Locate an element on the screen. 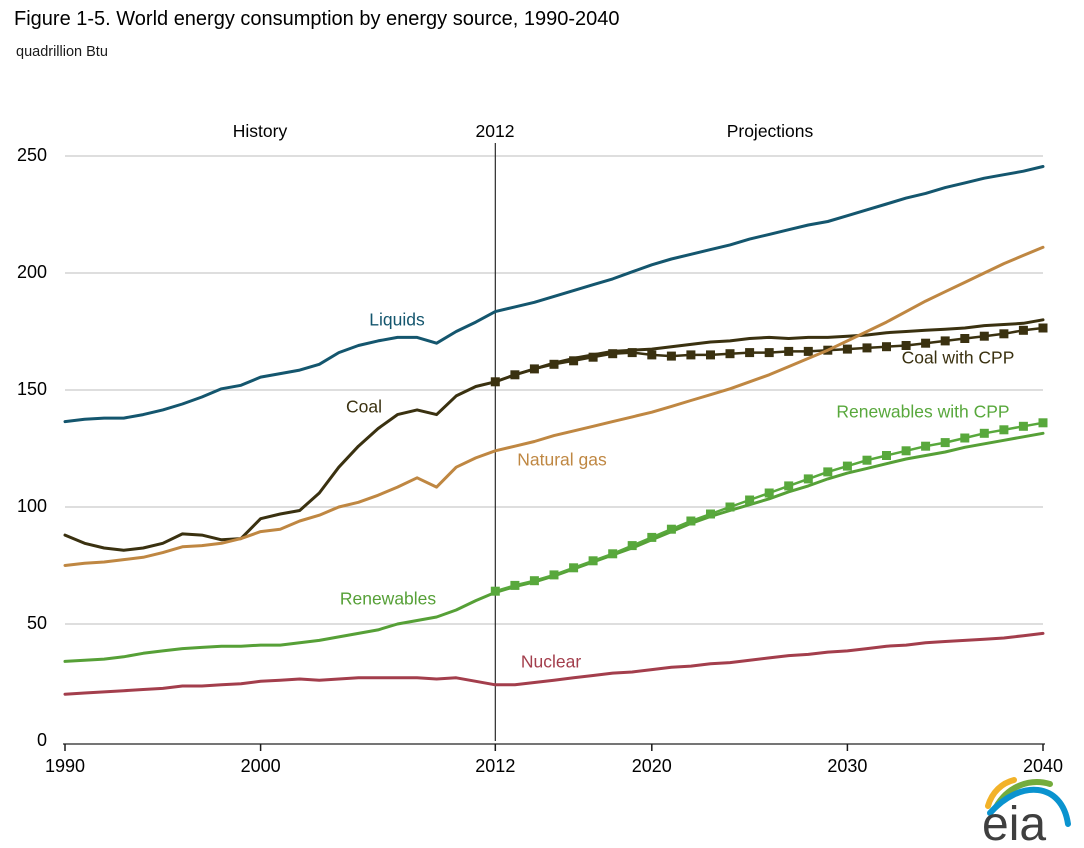  logo-text: eia is located at coordinates (1014, 823).